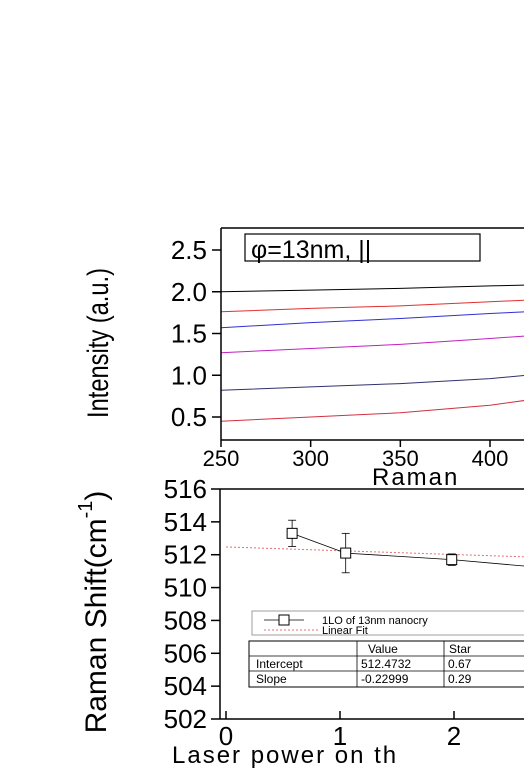 The image size is (524, 776). I want to click on fit-table-intercept-error: 0.67, so click(460, 664).